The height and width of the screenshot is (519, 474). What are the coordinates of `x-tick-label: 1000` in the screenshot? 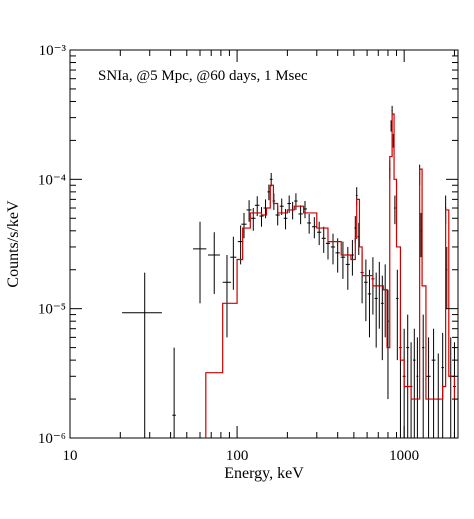 It's located at (404, 456).